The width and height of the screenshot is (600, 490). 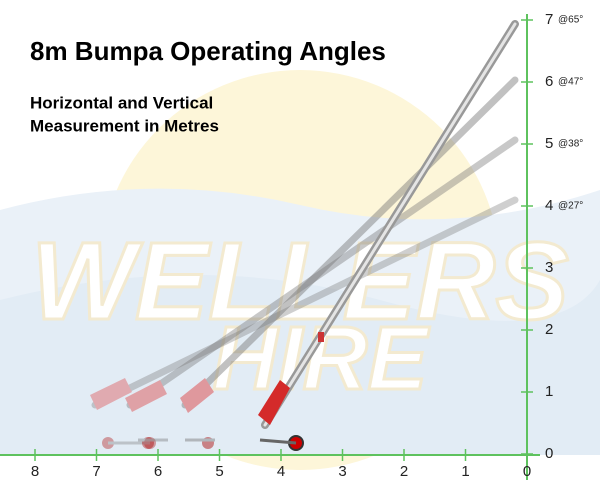 I want to click on vertical-label: 4, so click(x=549, y=205).